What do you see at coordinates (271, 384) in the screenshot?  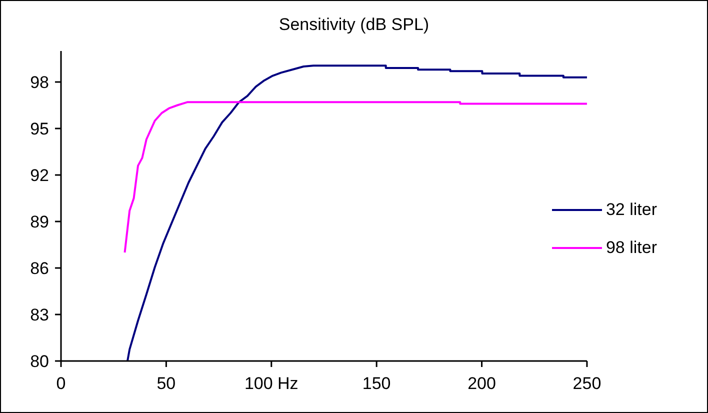 I see `x-tick-label: 100 Hz` at bounding box center [271, 384].